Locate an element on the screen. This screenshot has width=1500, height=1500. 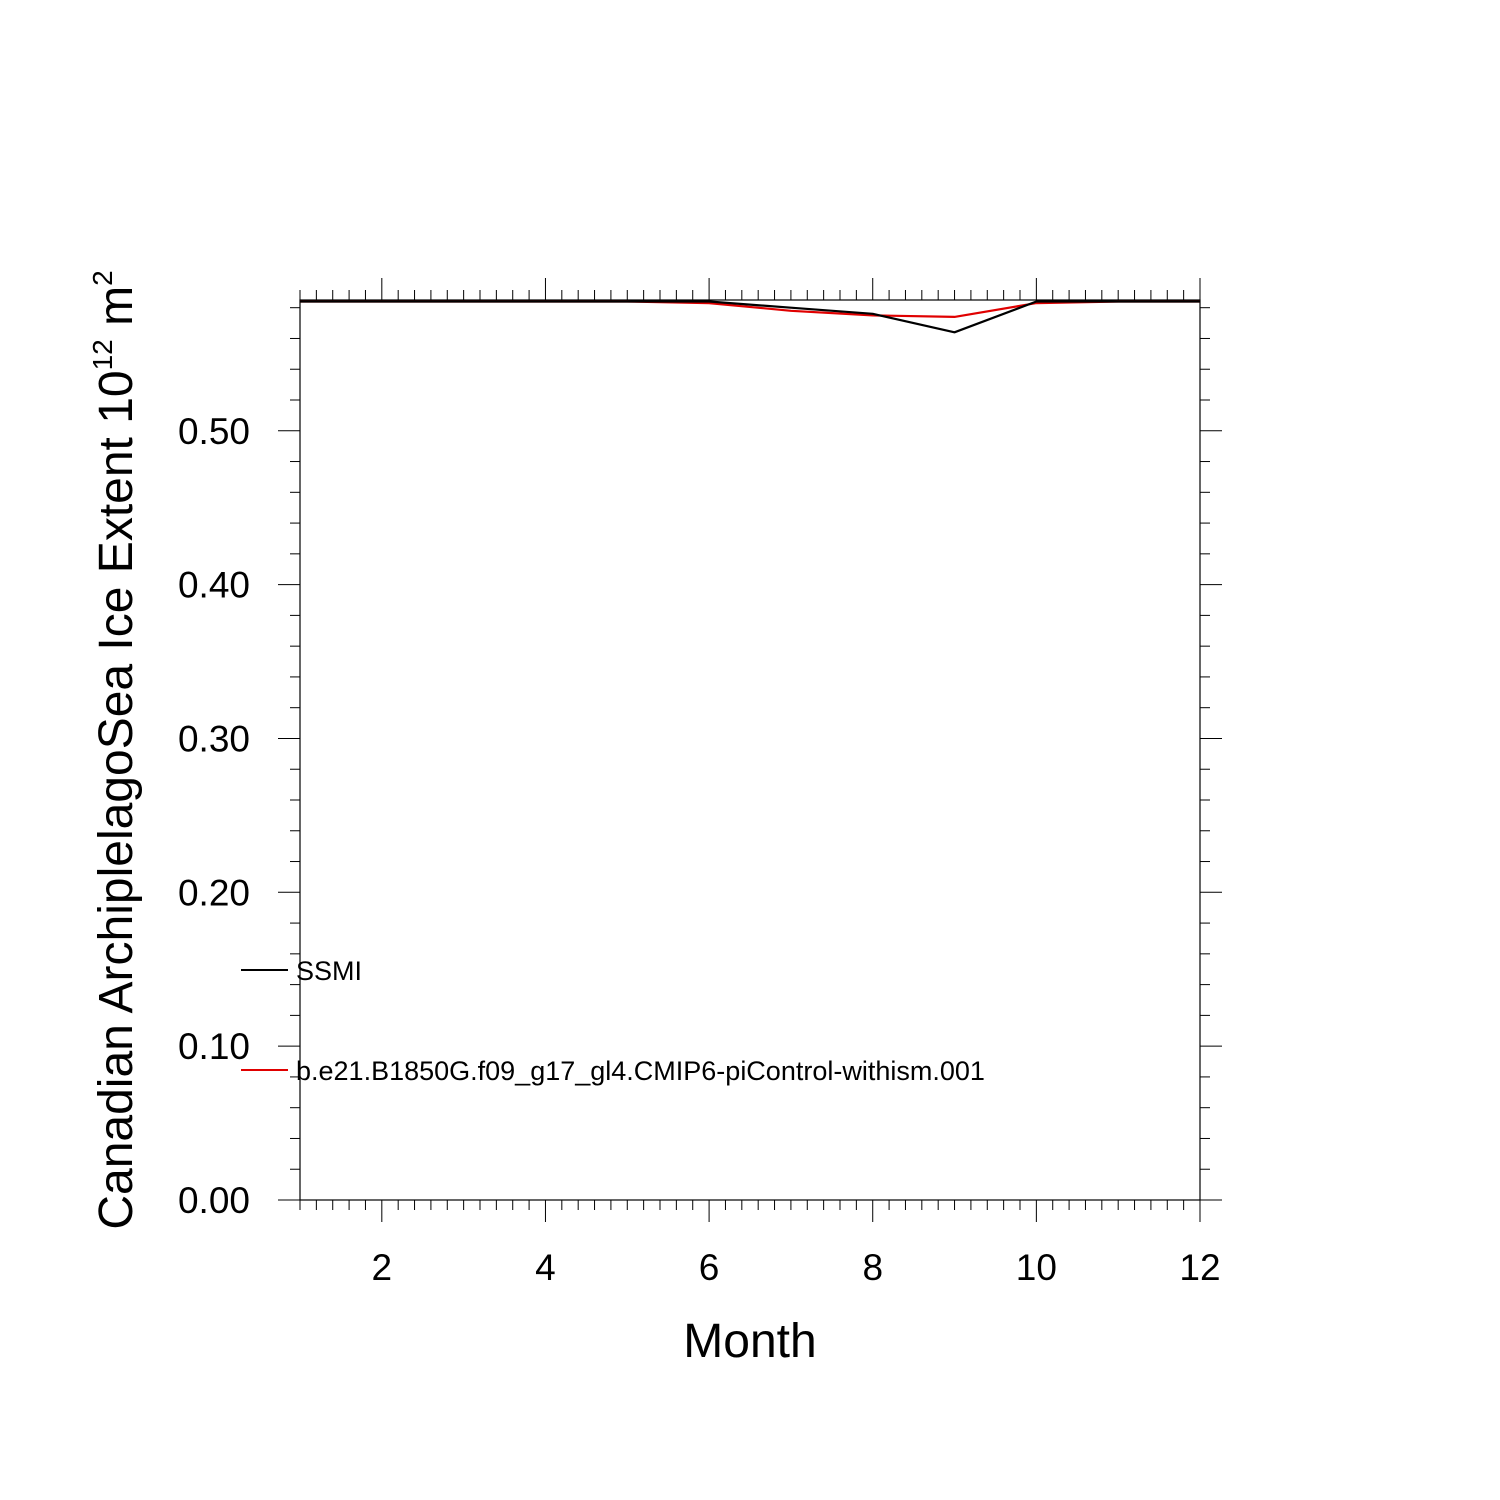
y-tick-label: 0.00 is located at coordinates (214, 1200).